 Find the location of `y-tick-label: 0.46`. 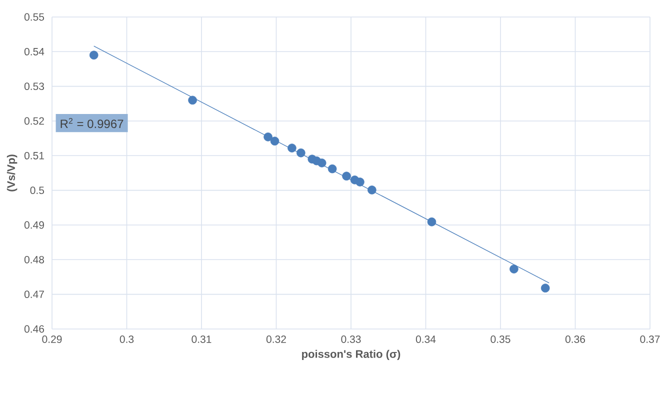

y-tick-label: 0.46 is located at coordinates (34, 329).